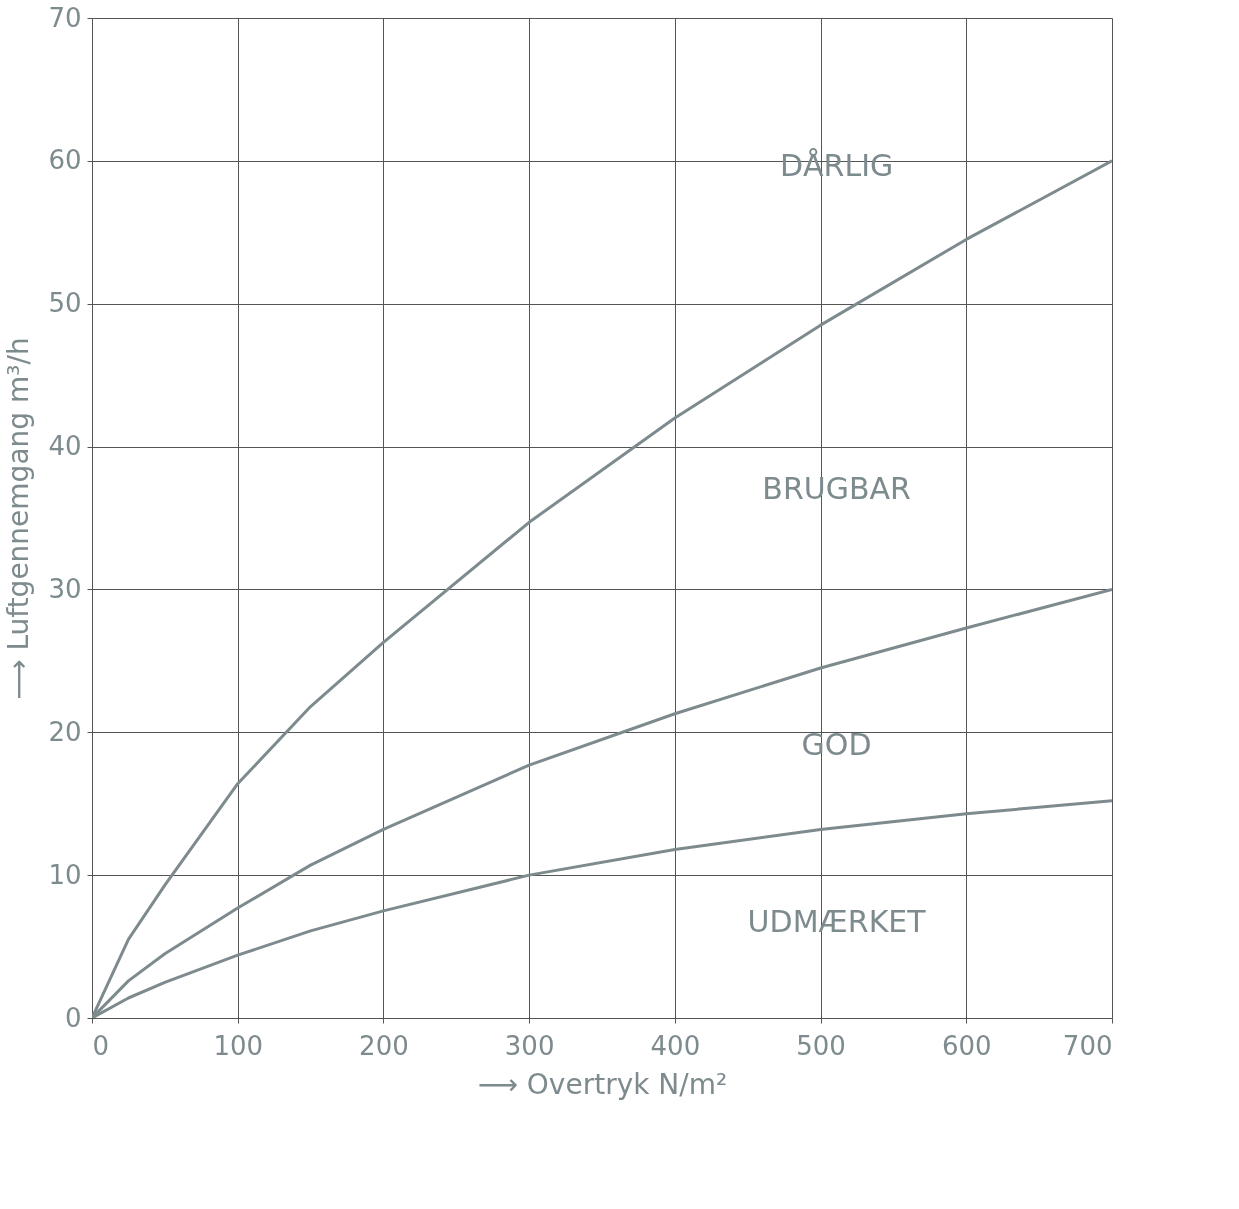 Image resolution: width=1239 pixels, height=1209 pixels. I want to click on y-tick-label: 40, so click(65, 446).